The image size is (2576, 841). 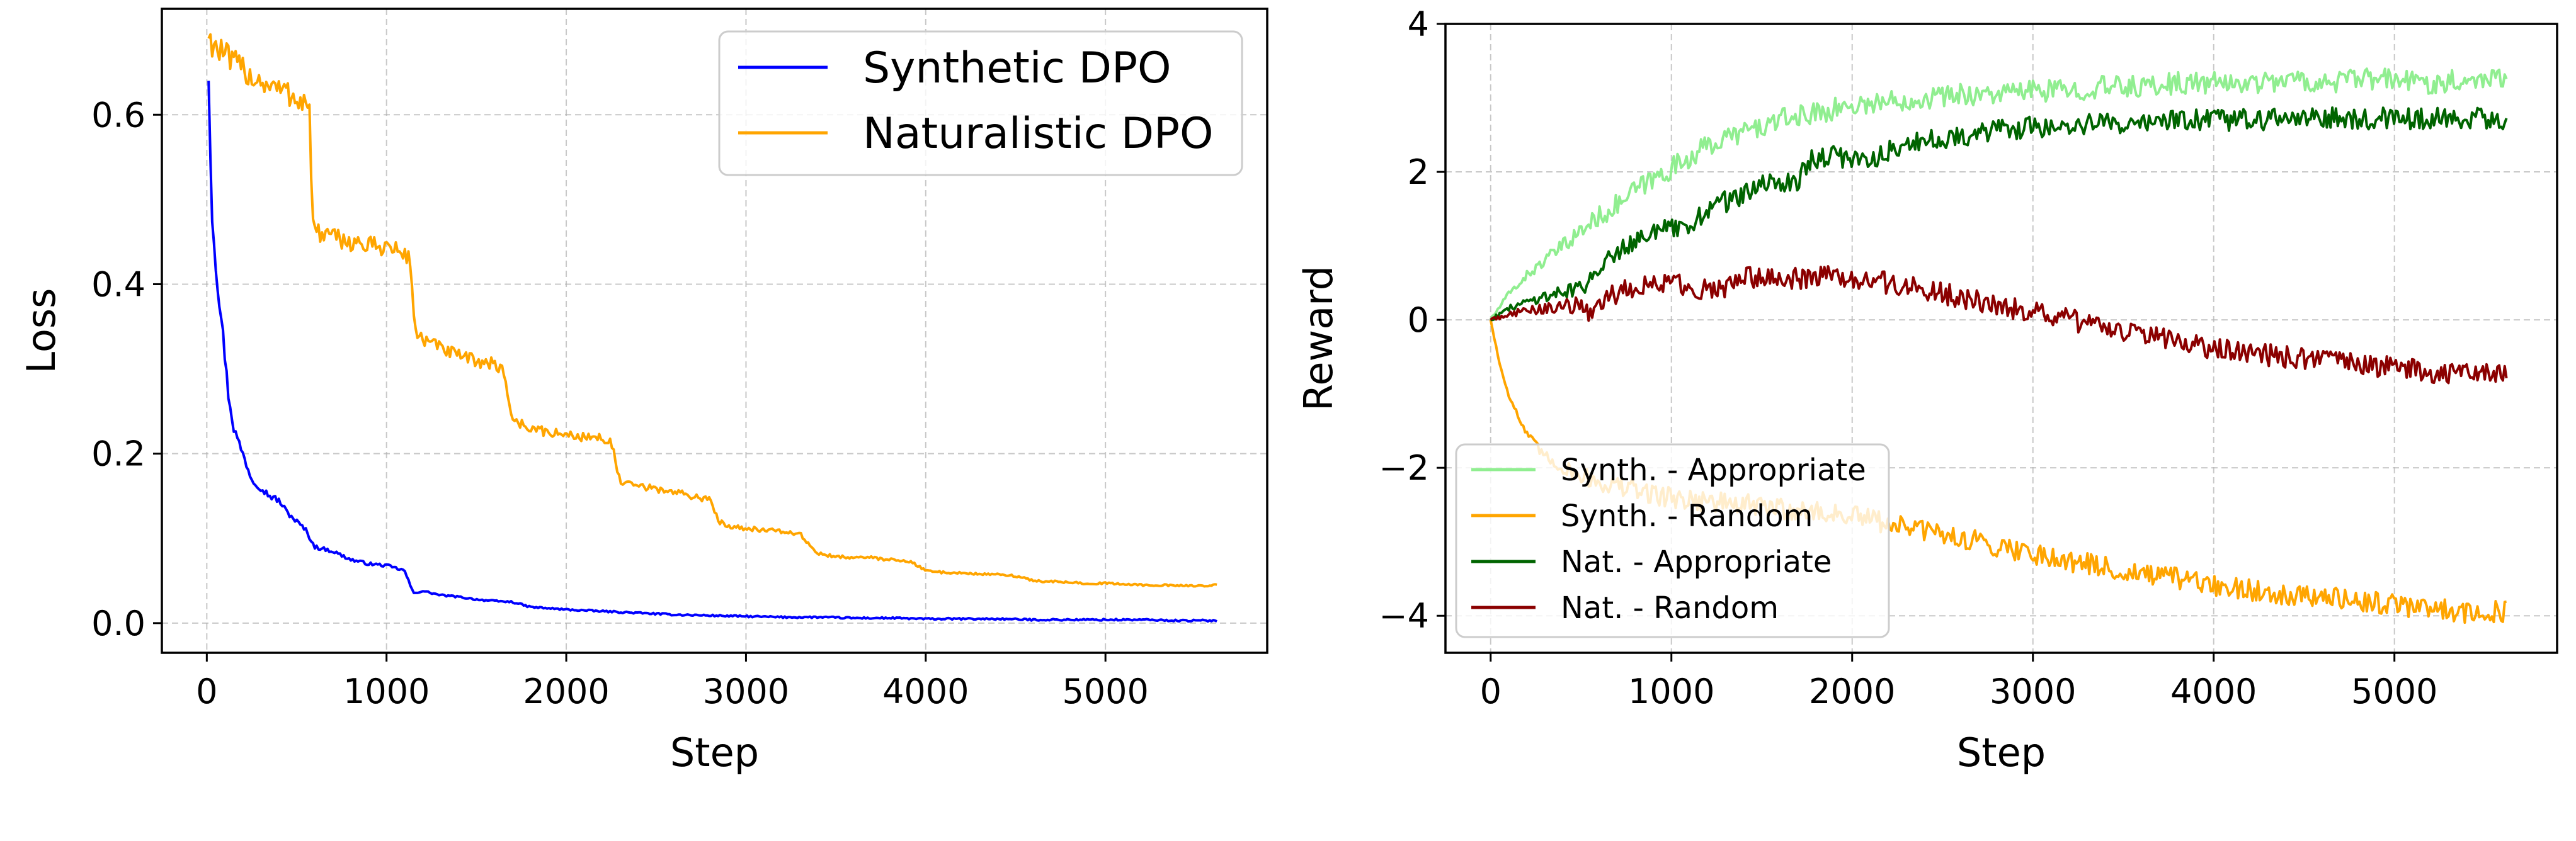 I want to click on legend-label-synth-appropriate: Synth. - Appropriate, so click(x=1713, y=470).